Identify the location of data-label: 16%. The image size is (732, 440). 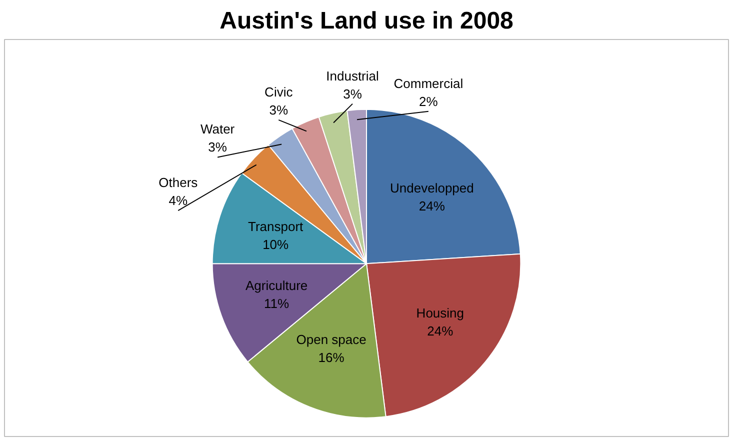
(331, 358).